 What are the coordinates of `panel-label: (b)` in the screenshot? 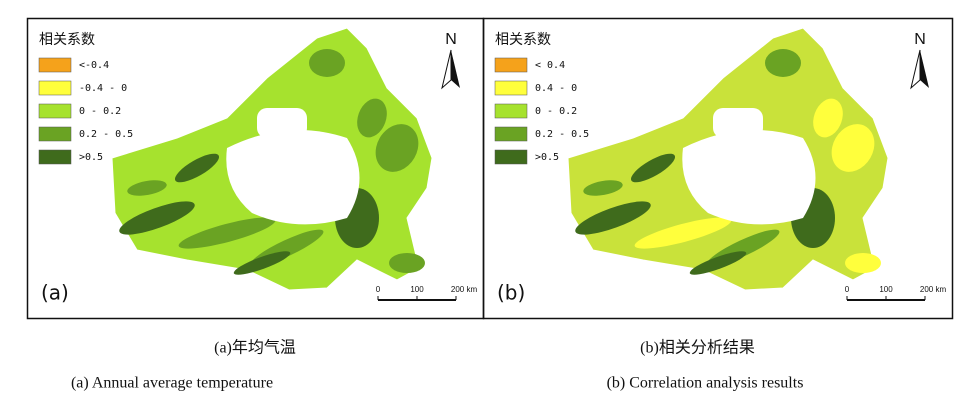 It's located at (511, 293).